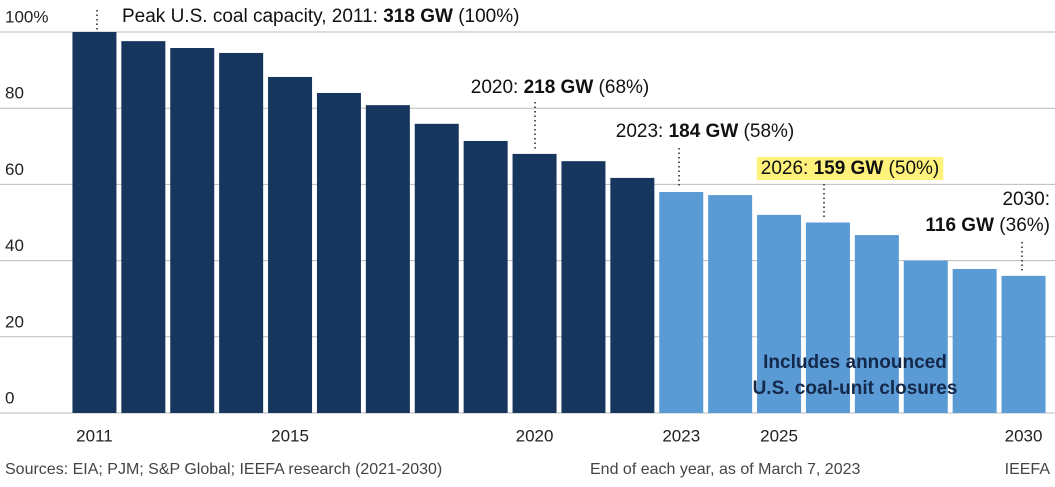  I want to click on box-text: U.S. coal-unit closures, so click(855, 388).